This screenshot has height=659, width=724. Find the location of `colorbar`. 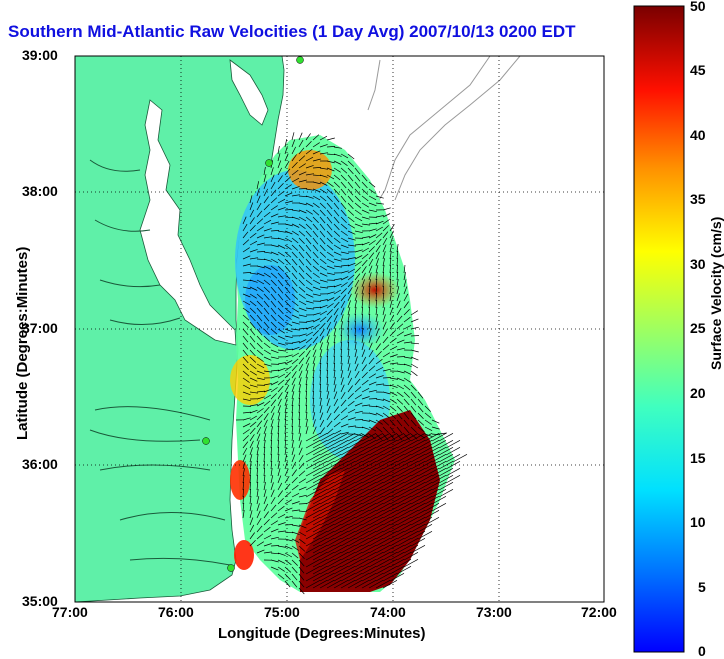

colorbar is located at coordinates (659, 329).